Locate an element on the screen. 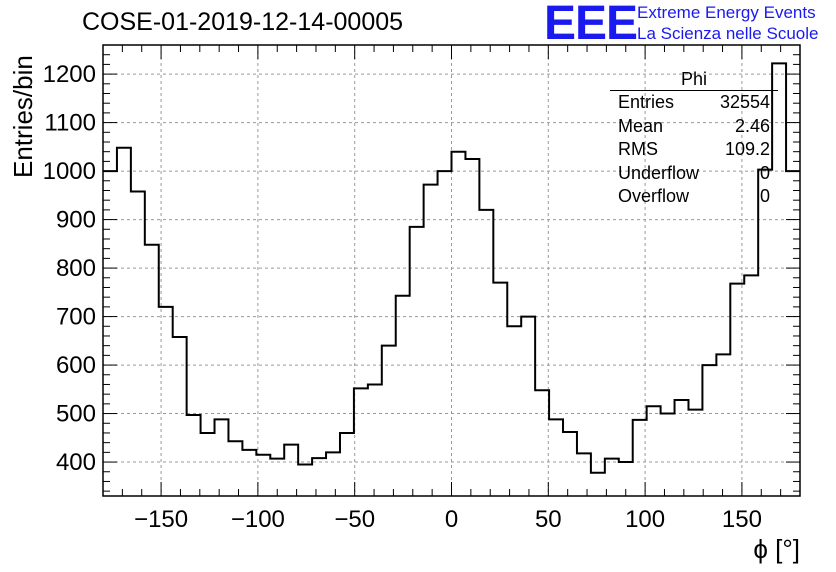 The height and width of the screenshot is (572, 836). logo-line-2: La Scienza nelle Scuole is located at coordinates (728, 33).